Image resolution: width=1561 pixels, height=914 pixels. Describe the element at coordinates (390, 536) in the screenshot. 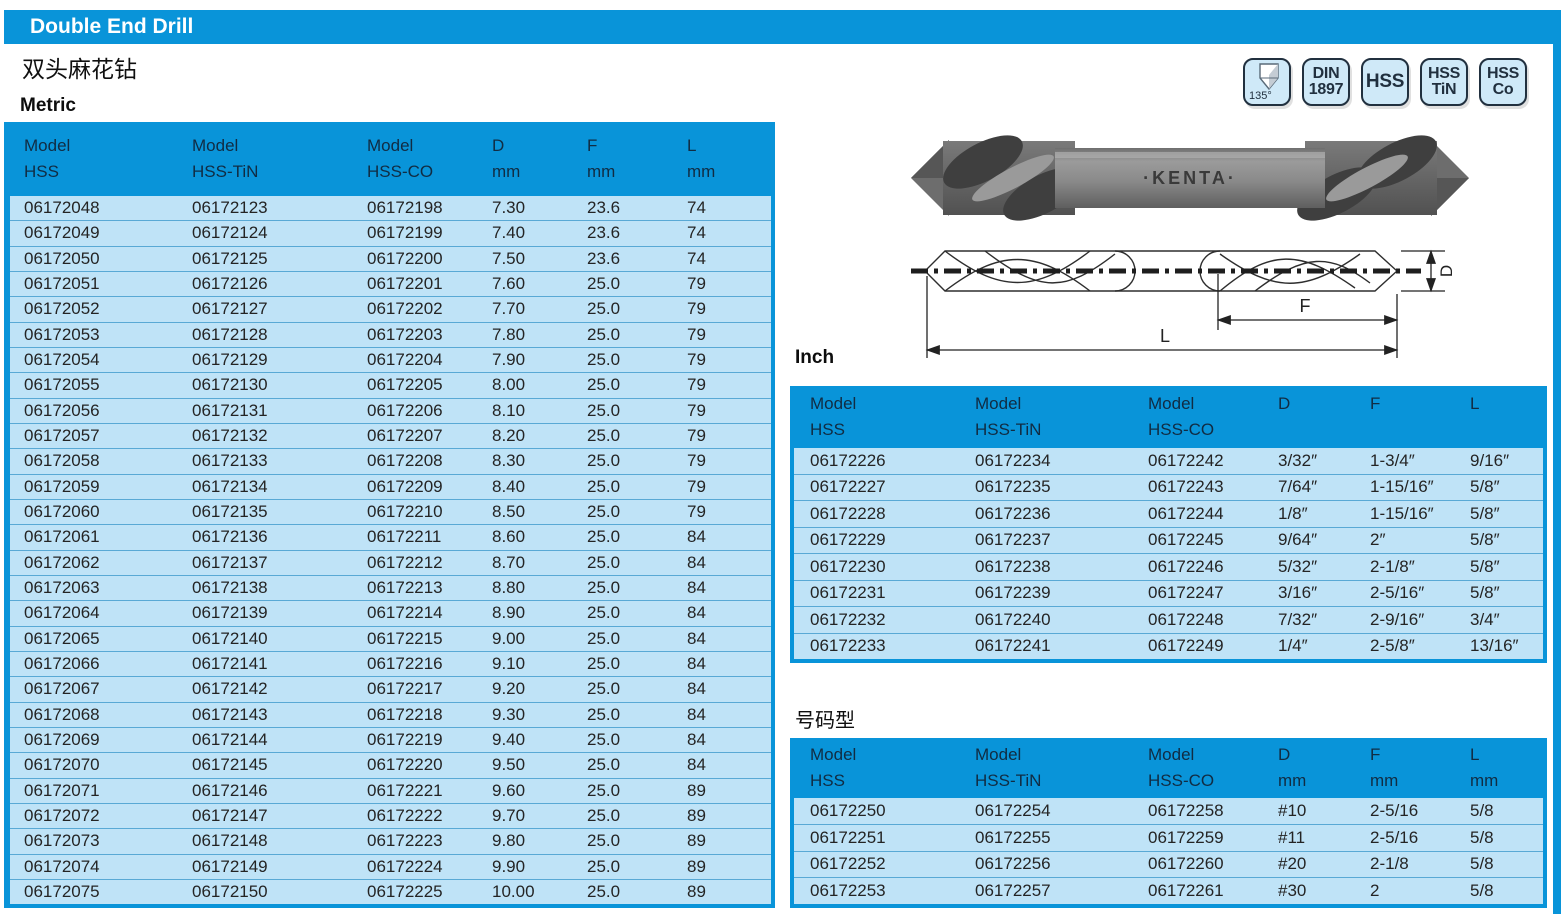

I see `table-row: 06172061 06172136 06172211 8.60 25.0 84` at that location.